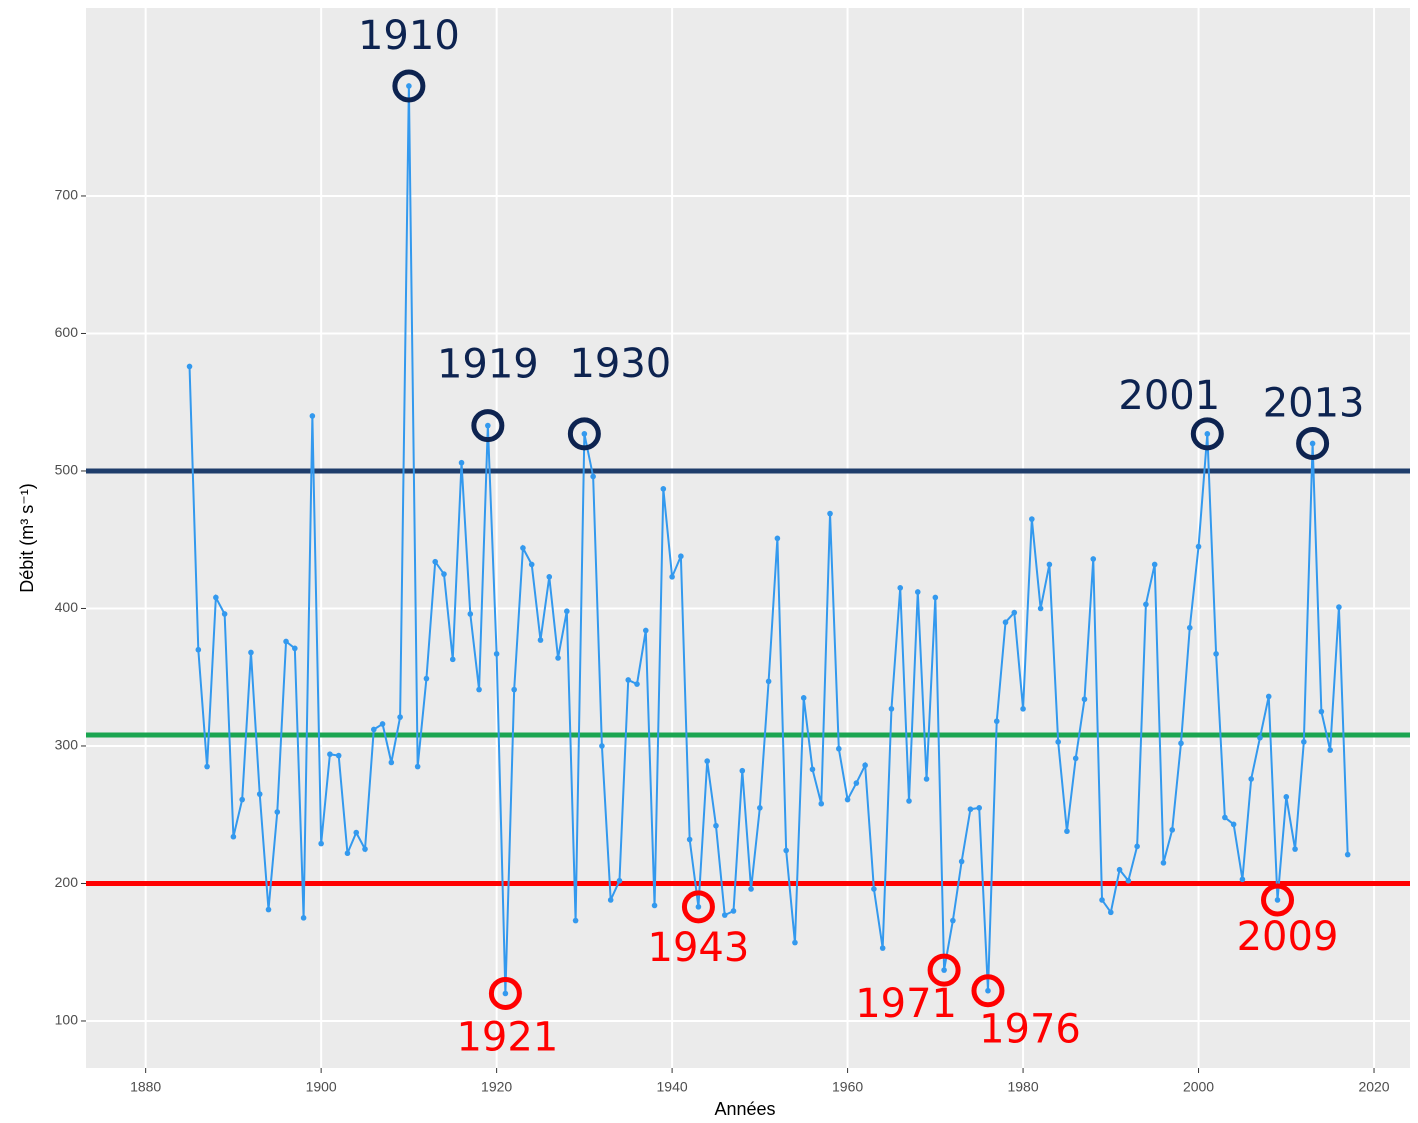  Describe the element at coordinates (1030, 1030) in the screenshot. I see `annotation: 1976` at that location.